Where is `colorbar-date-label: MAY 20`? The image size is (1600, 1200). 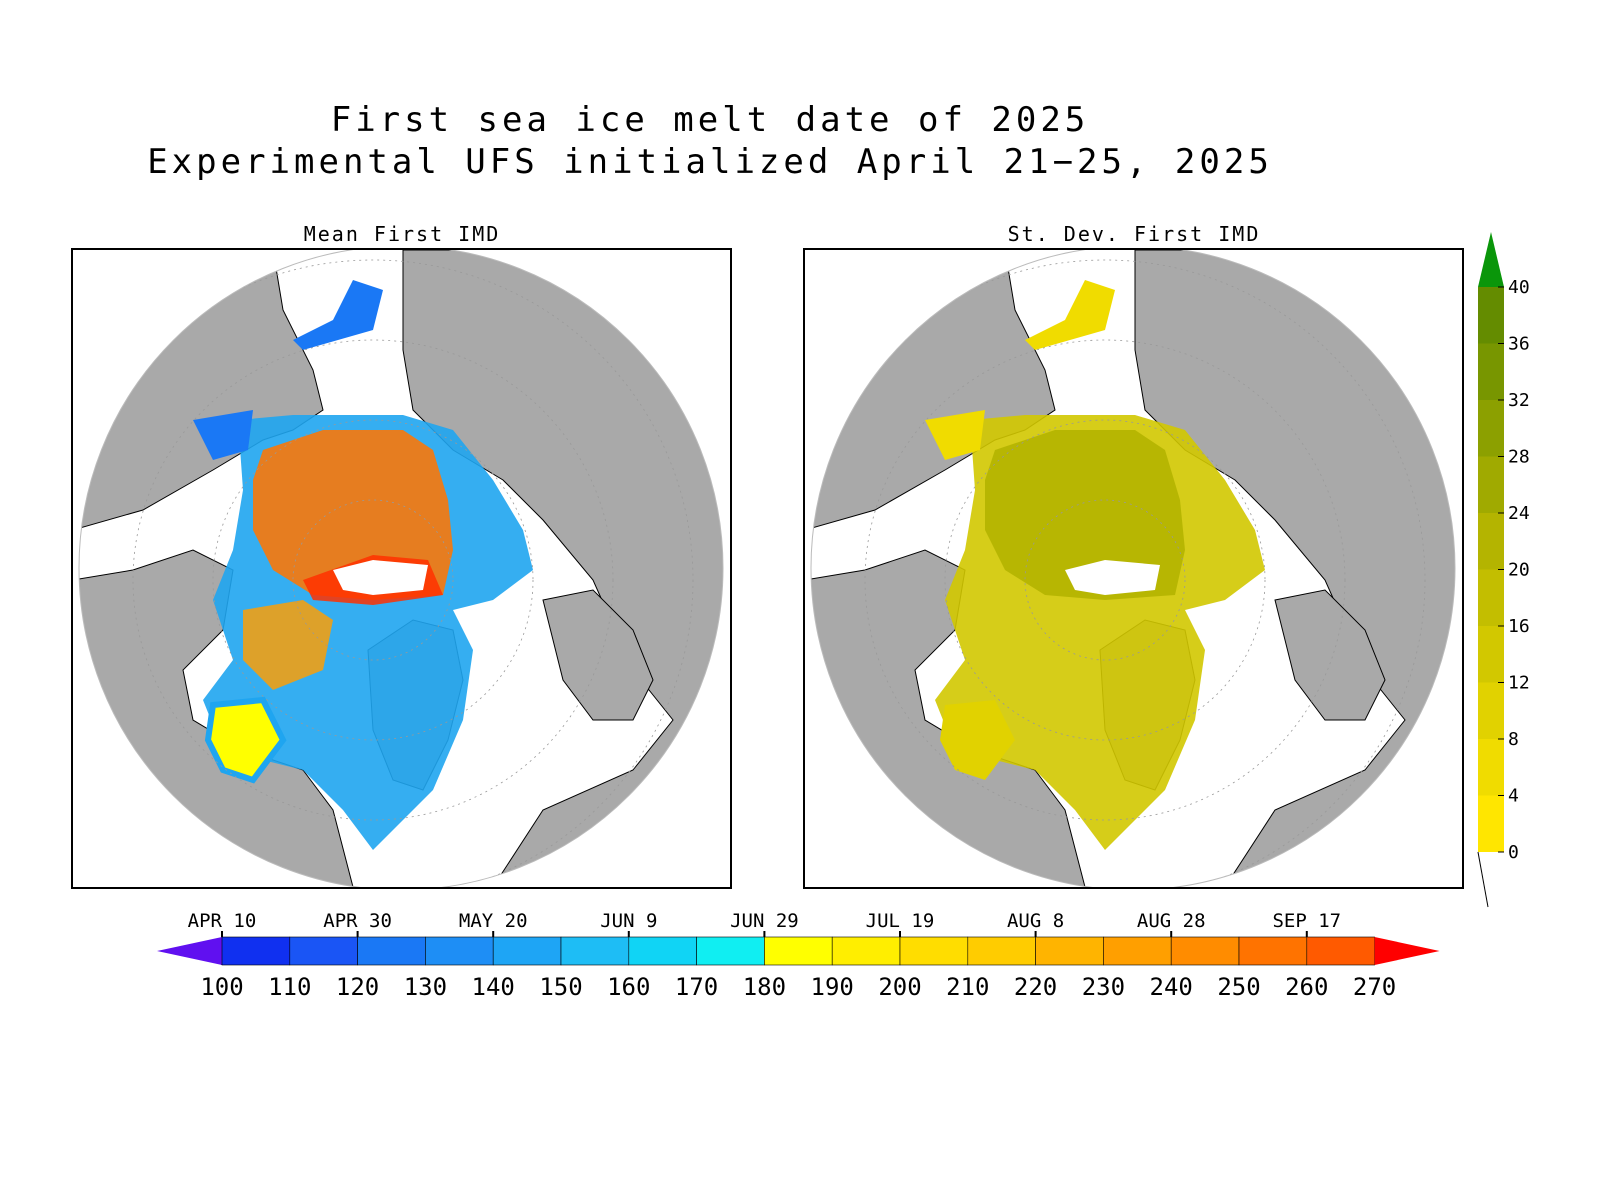
colorbar-date-label: MAY 20 is located at coordinates (493, 921).